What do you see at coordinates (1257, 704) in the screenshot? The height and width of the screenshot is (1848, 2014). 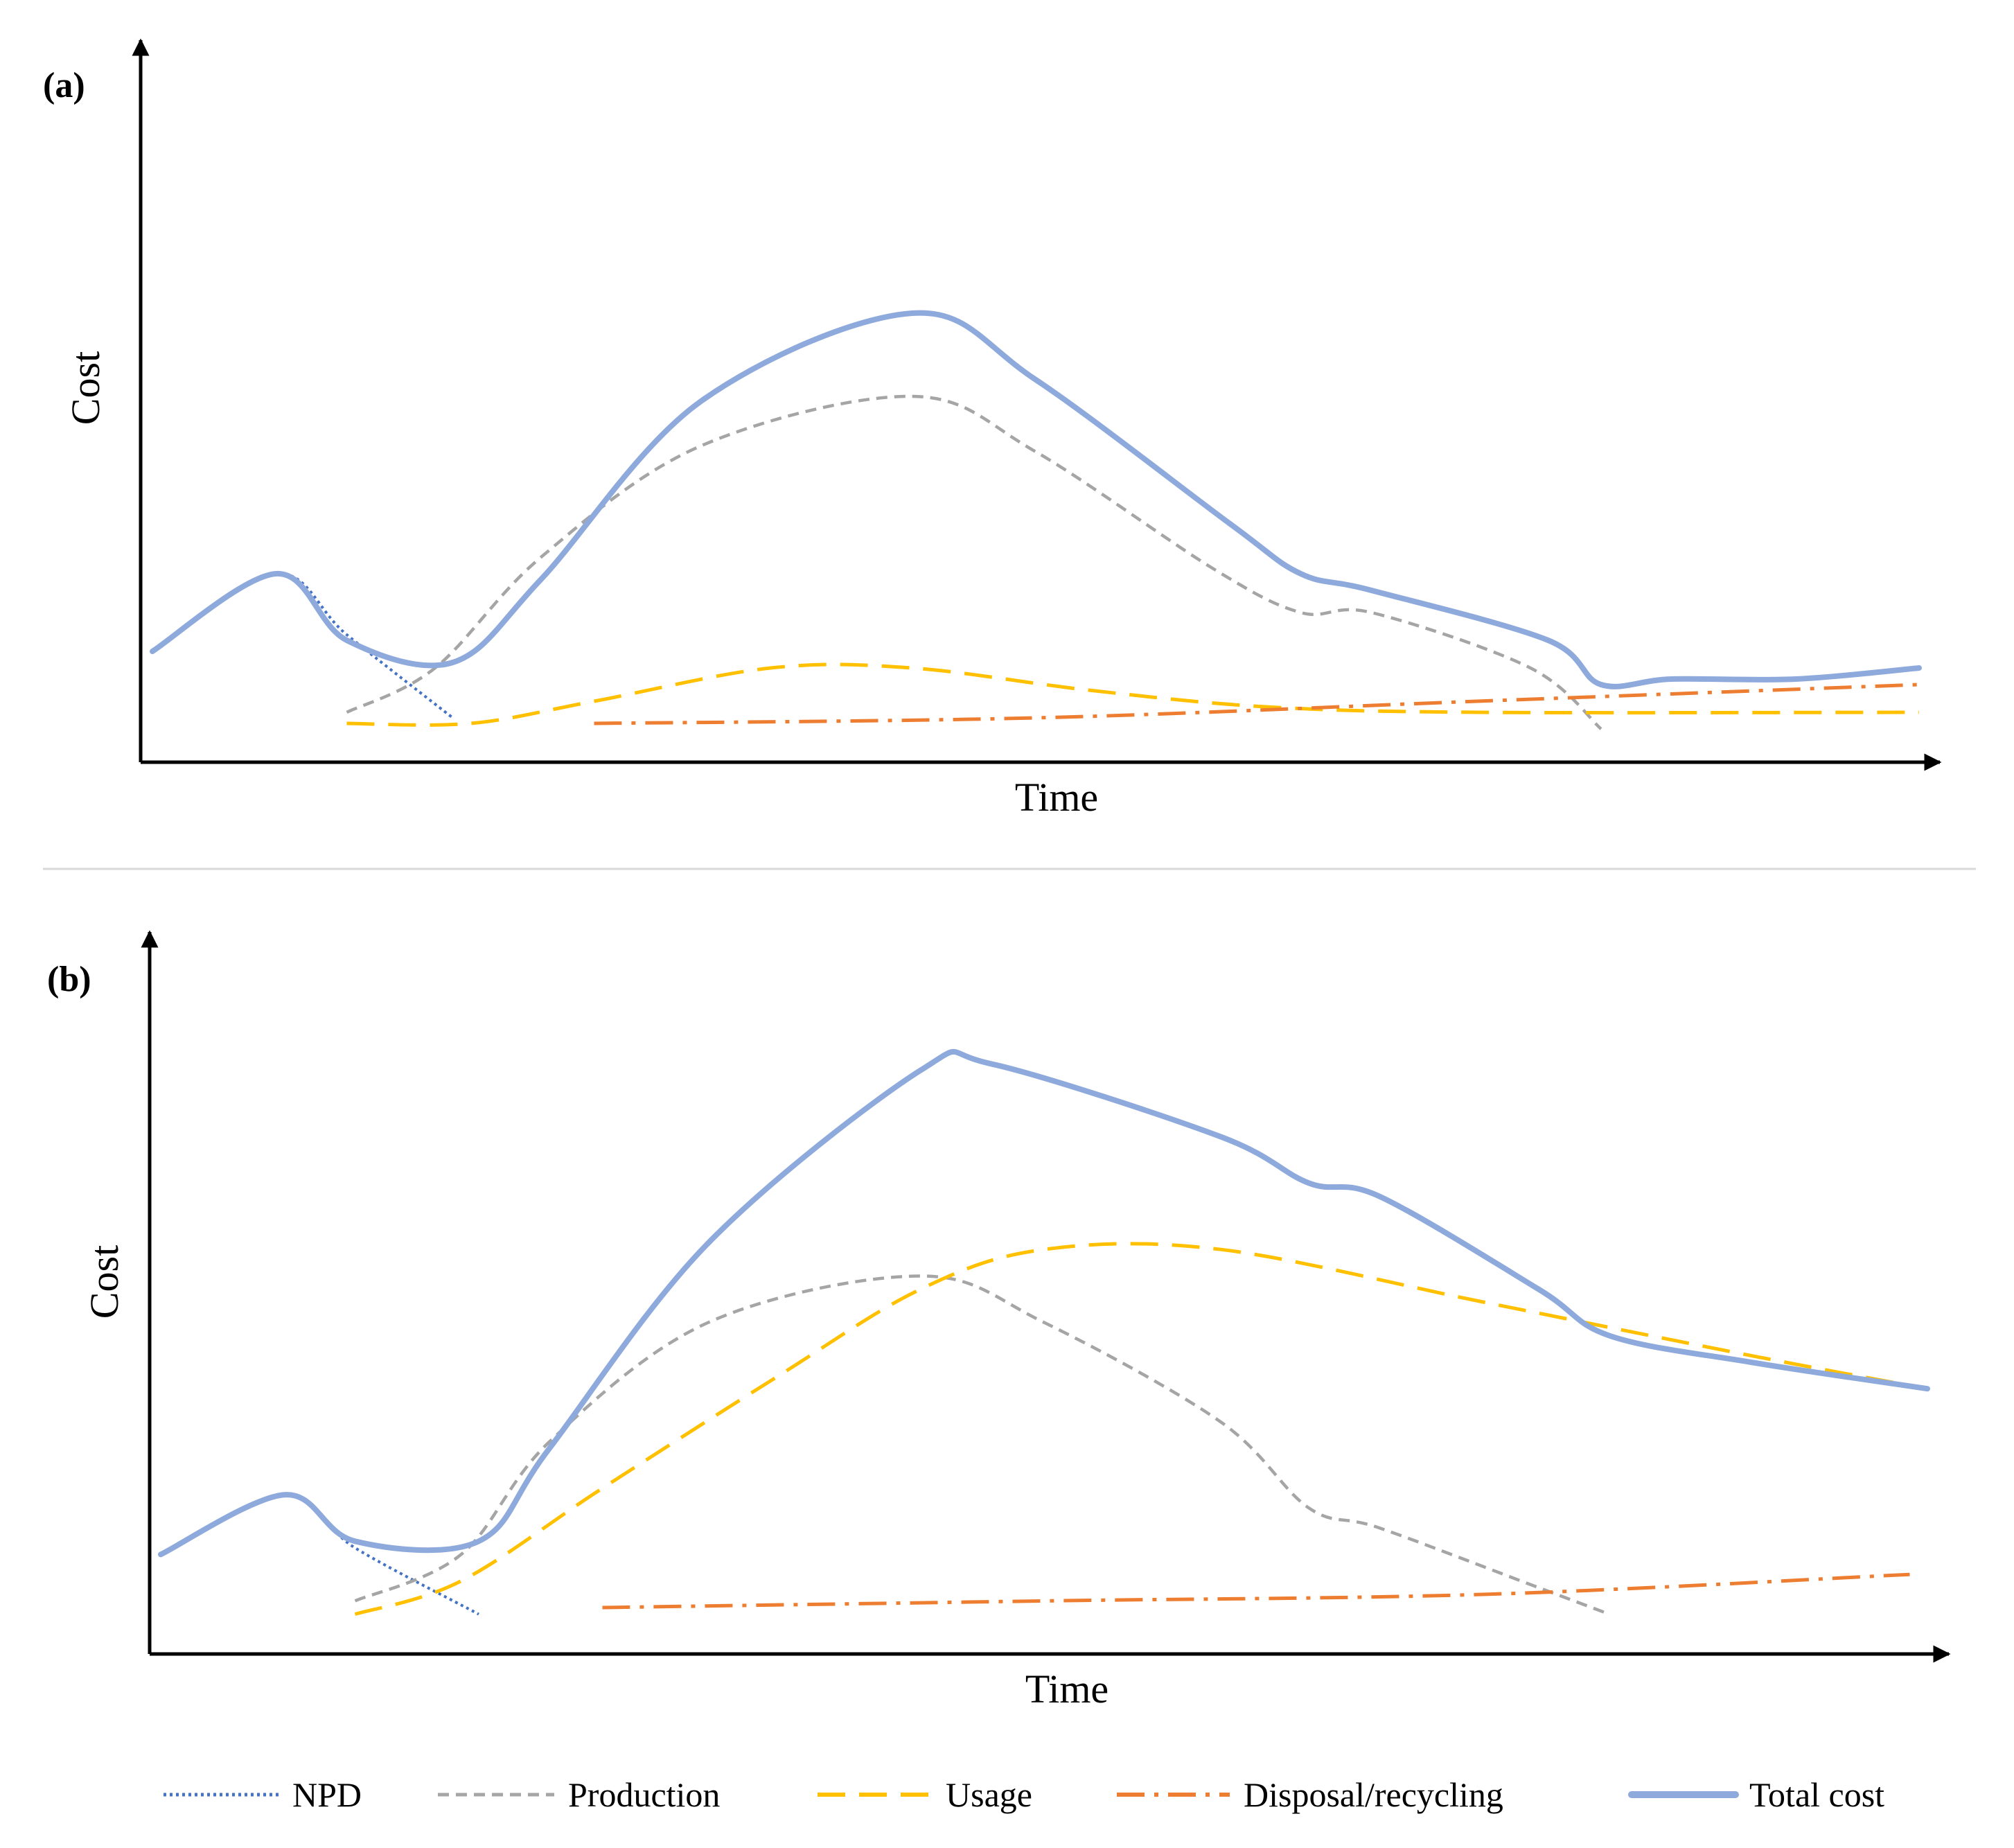 I see `series-disposal-line-a` at bounding box center [1257, 704].